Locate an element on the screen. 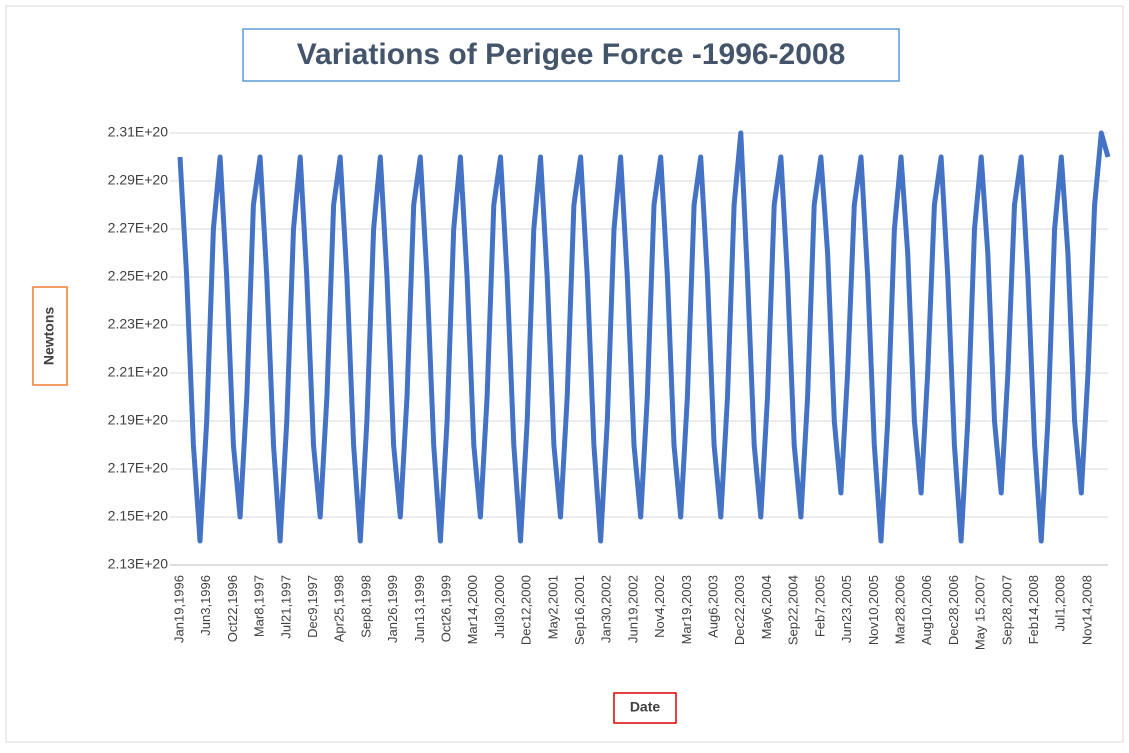  y-tick-label: 2.31E+20 is located at coordinates (138, 132).